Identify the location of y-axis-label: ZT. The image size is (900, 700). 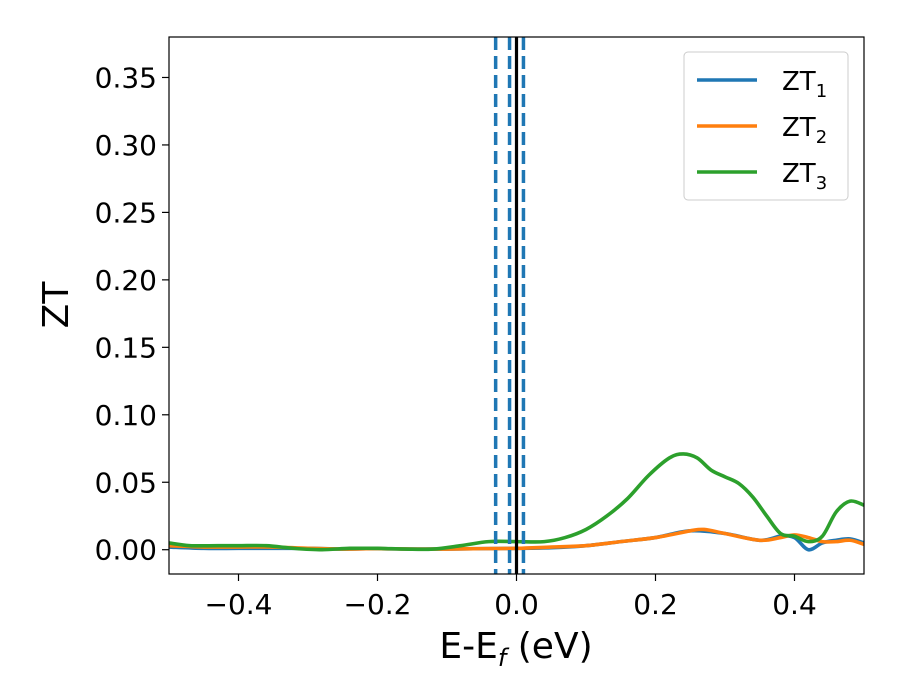
(56, 305).